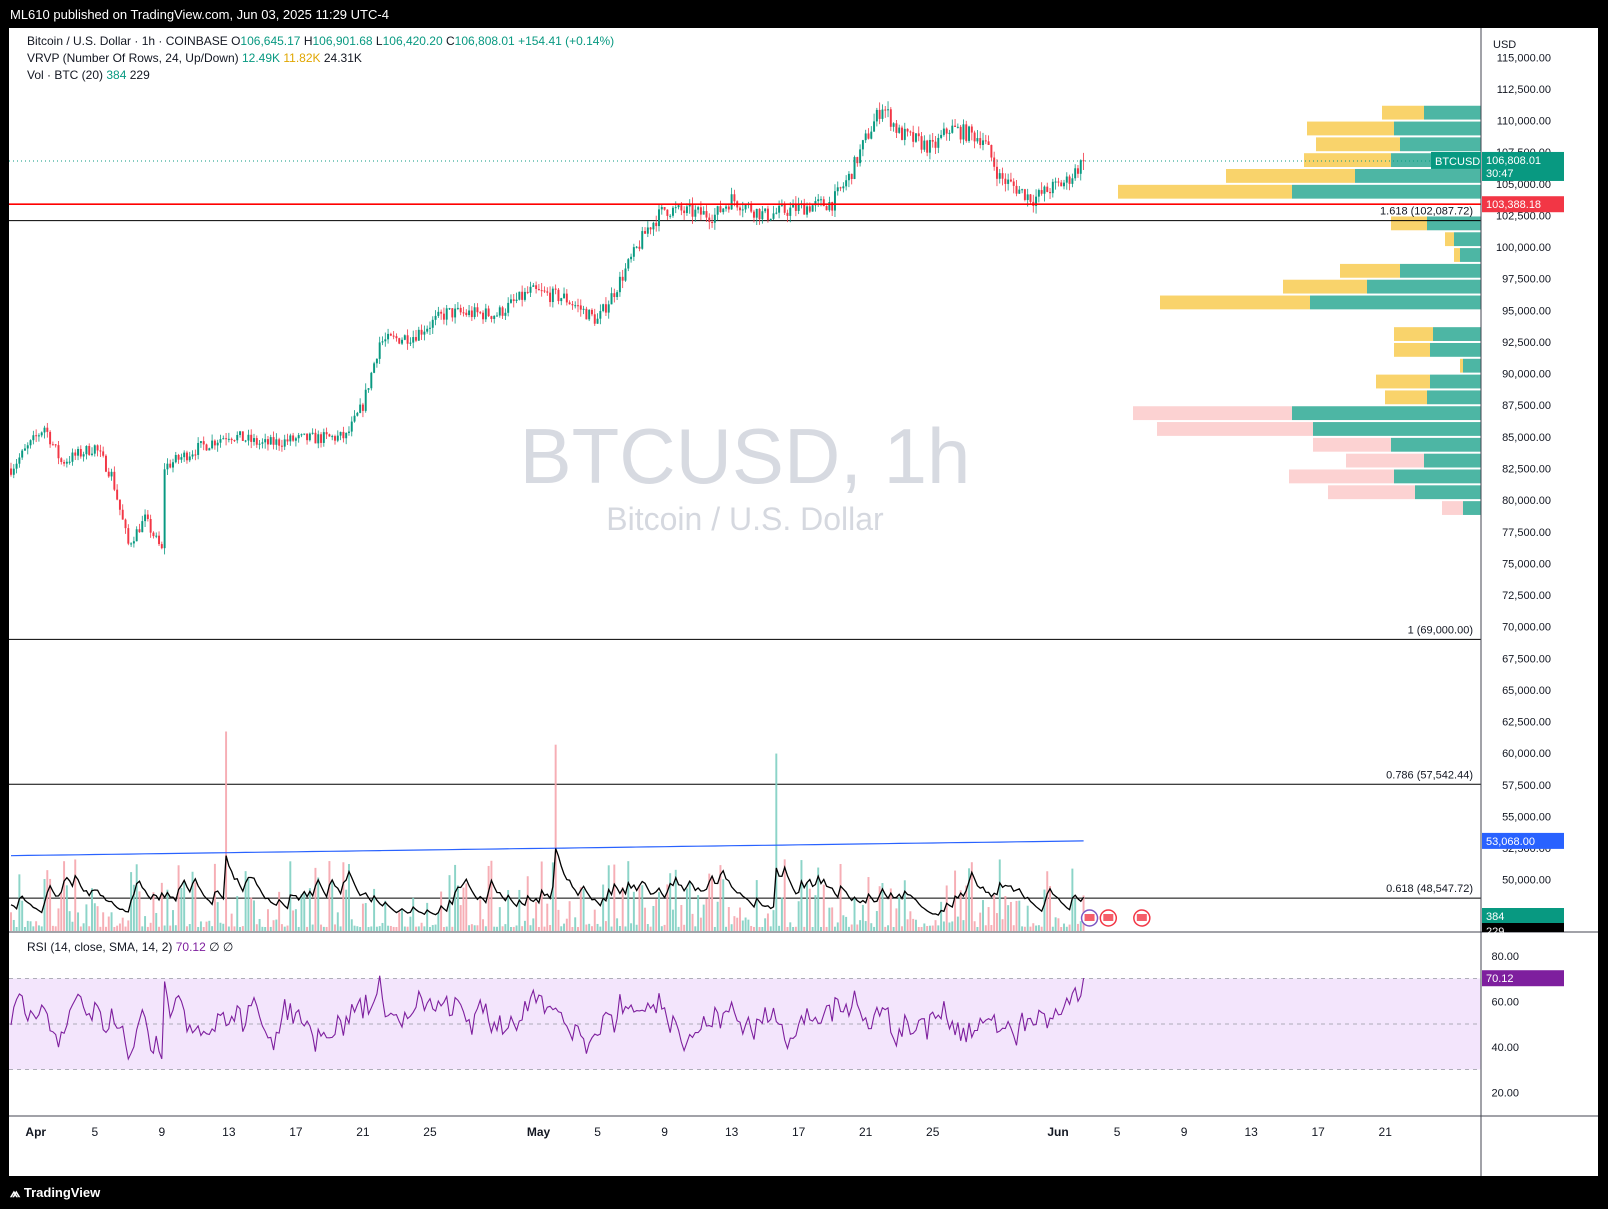 The image size is (1608, 1209). What do you see at coordinates (55, 1192) in the screenshot?
I see `tradingview-logo: ⩕ TradingView` at bounding box center [55, 1192].